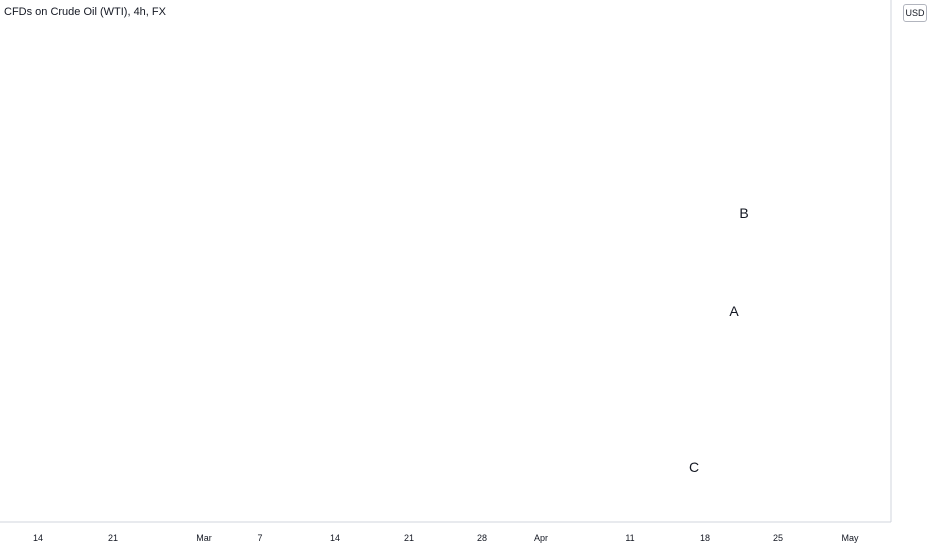 This screenshot has width=932, height=555. I want to click on projection-label: B, so click(743, 213).